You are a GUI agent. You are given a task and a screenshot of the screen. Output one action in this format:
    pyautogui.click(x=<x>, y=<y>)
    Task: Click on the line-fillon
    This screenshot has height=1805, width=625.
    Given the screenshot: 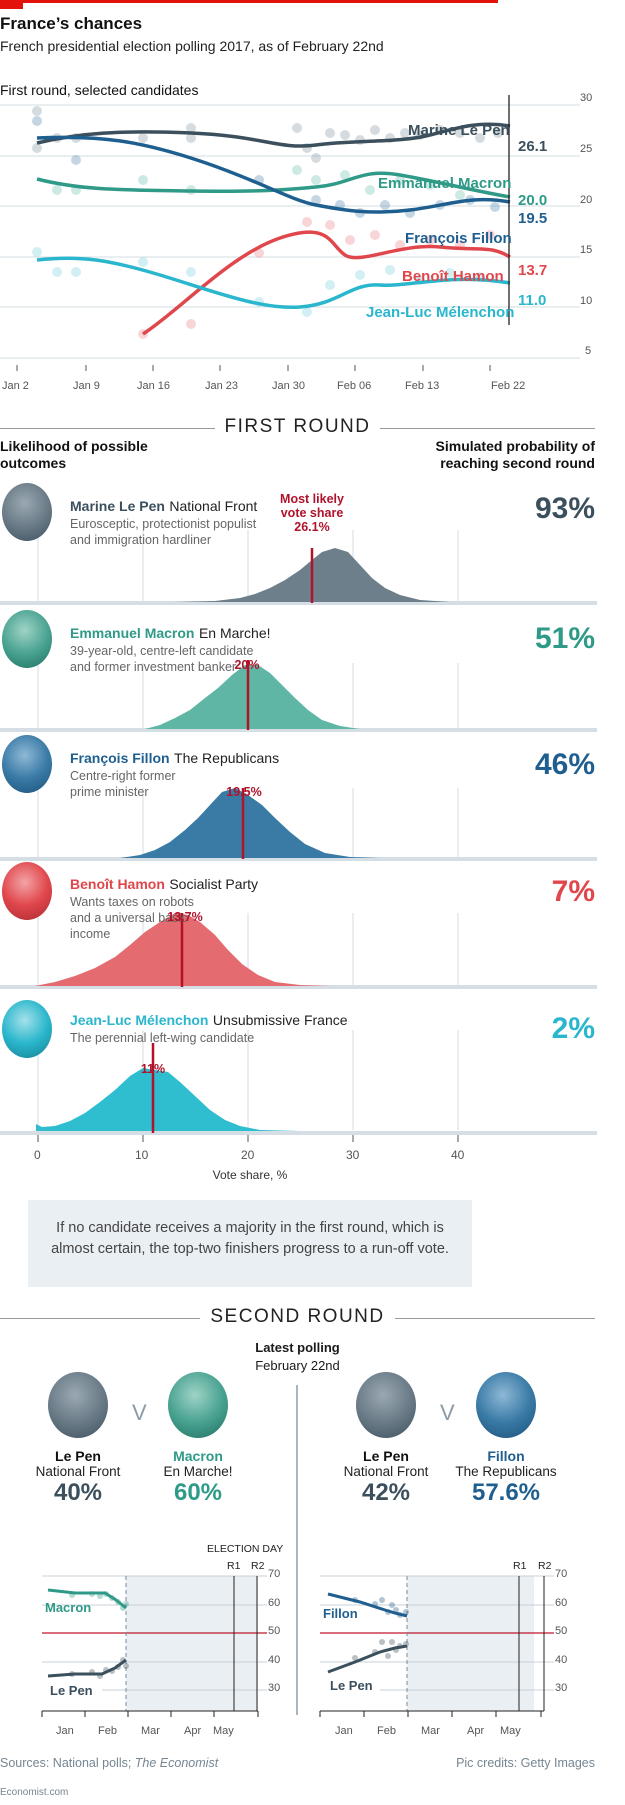 What is the action you would take?
    pyautogui.click(x=273, y=174)
    